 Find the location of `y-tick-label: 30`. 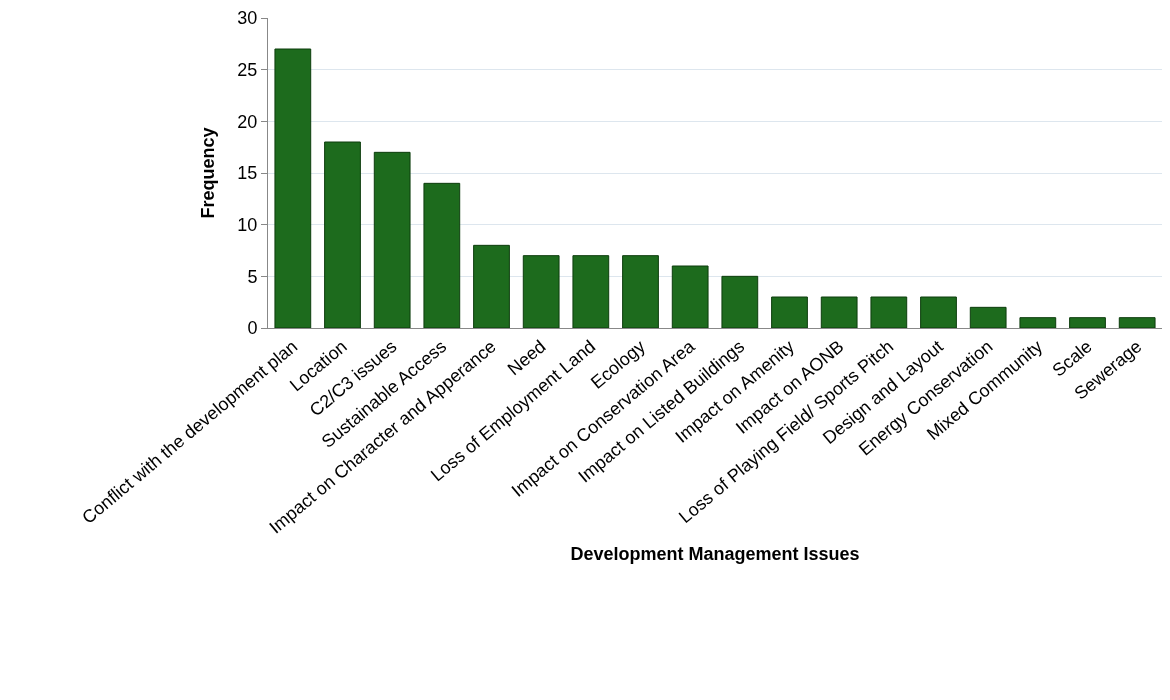

y-tick-label: 30 is located at coordinates (247, 18).